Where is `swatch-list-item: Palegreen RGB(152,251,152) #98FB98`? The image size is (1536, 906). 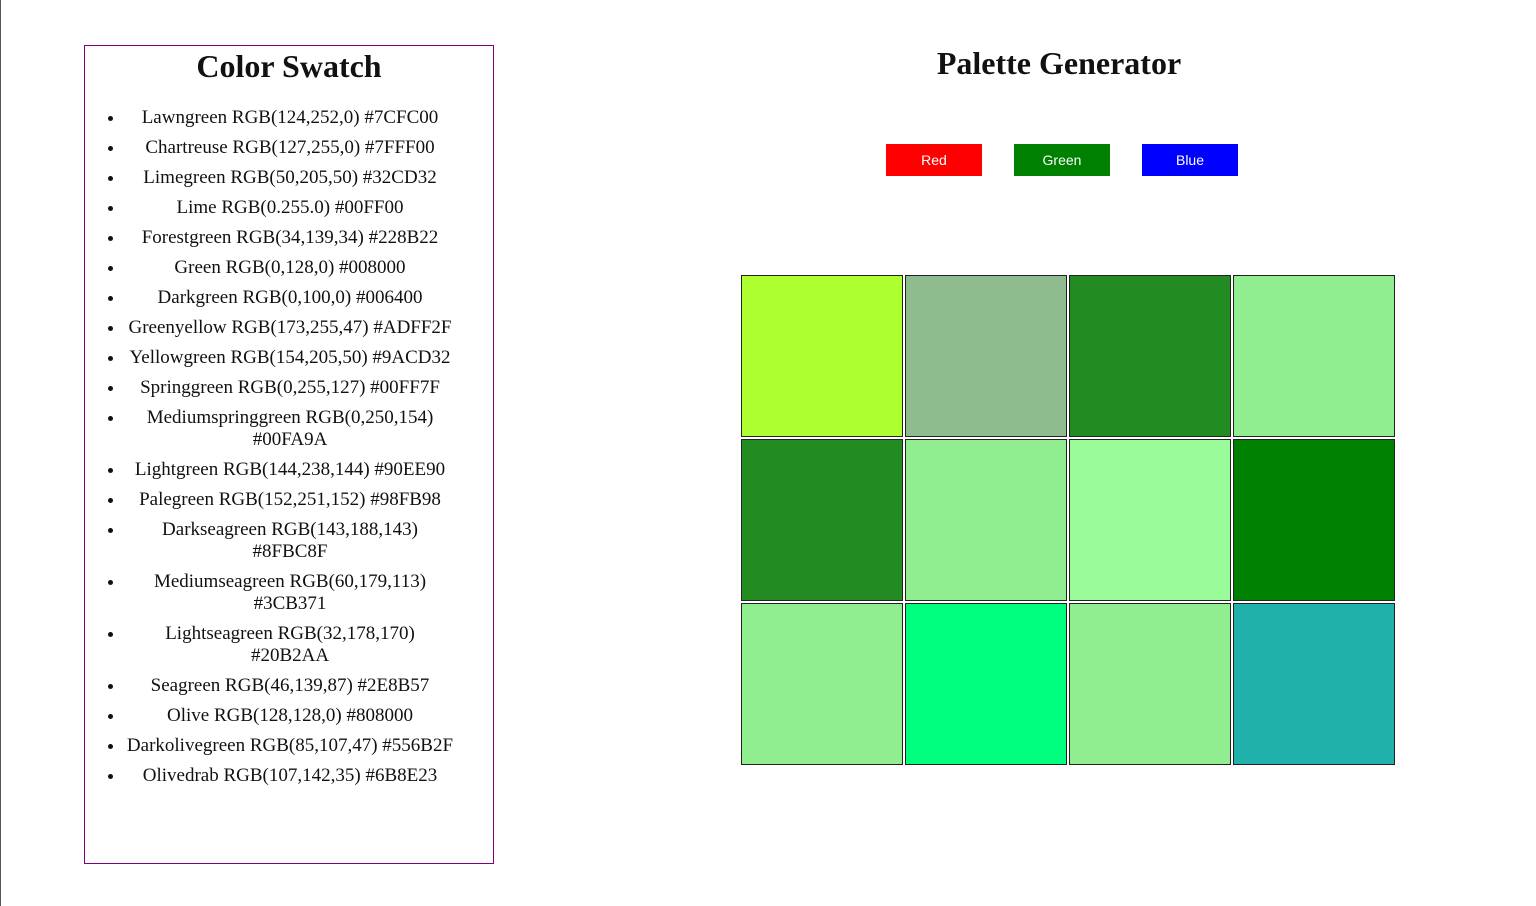
swatch-list-item: Palegreen RGB(152,251,152) #98FB98 is located at coordinates (290, 500).